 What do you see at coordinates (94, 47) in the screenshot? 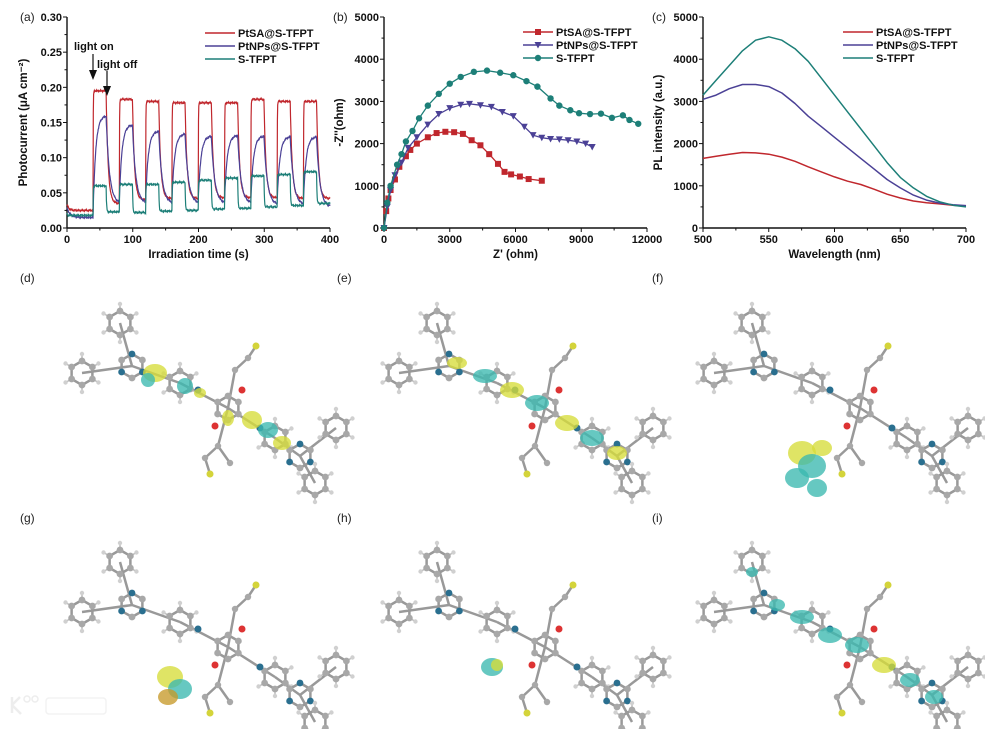
I see `annotation-light-on: light on` at bounding box center [94, 47].